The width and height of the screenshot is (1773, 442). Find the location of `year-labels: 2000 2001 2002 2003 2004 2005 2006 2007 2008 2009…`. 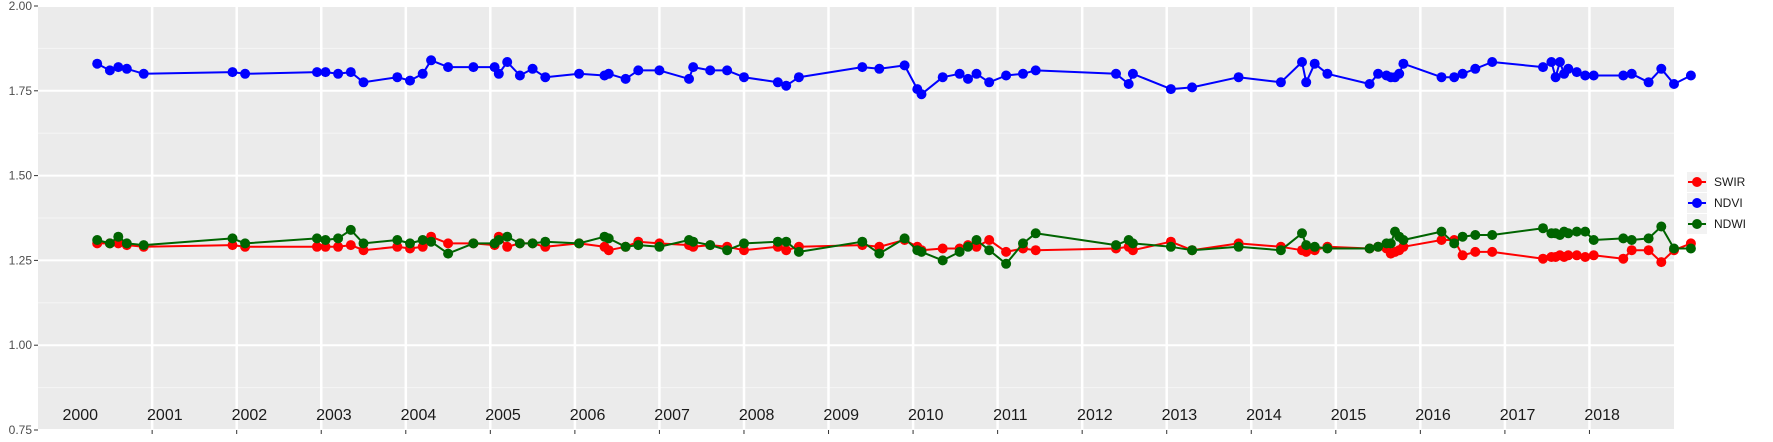

year-labels: 2000 2001 2002 2003 2004 2005 2006 2007 2008 2009… is located at coordinates (841, 415).